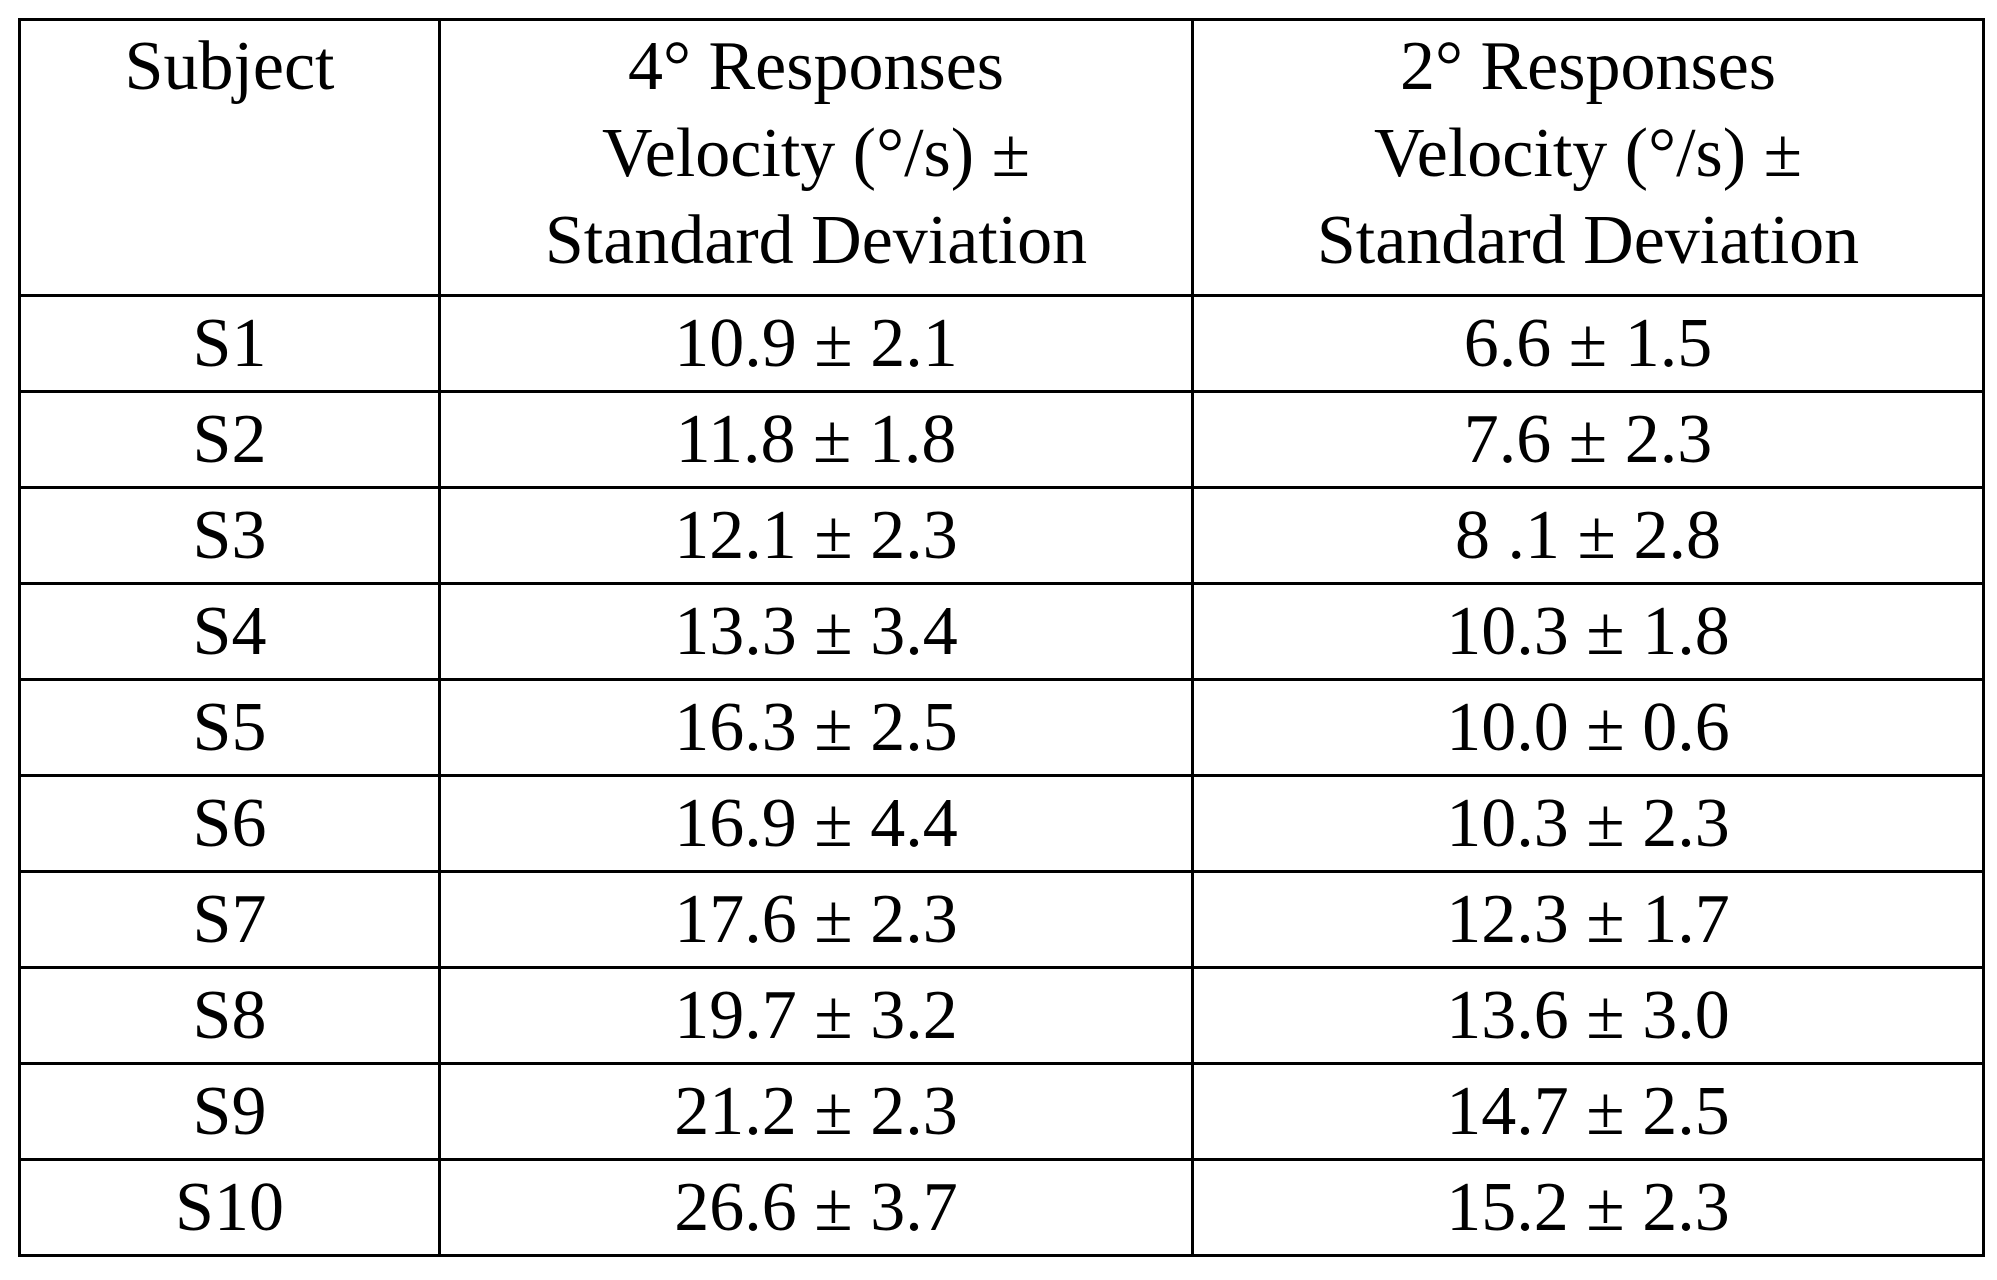 This screenshot has width=1997, height=1280. What do you see at coordinates (1588, 1207) in the screenshot?
I see `velocity-cell: 15.2 ± 2.3` at bounding box center [1588, 1207].